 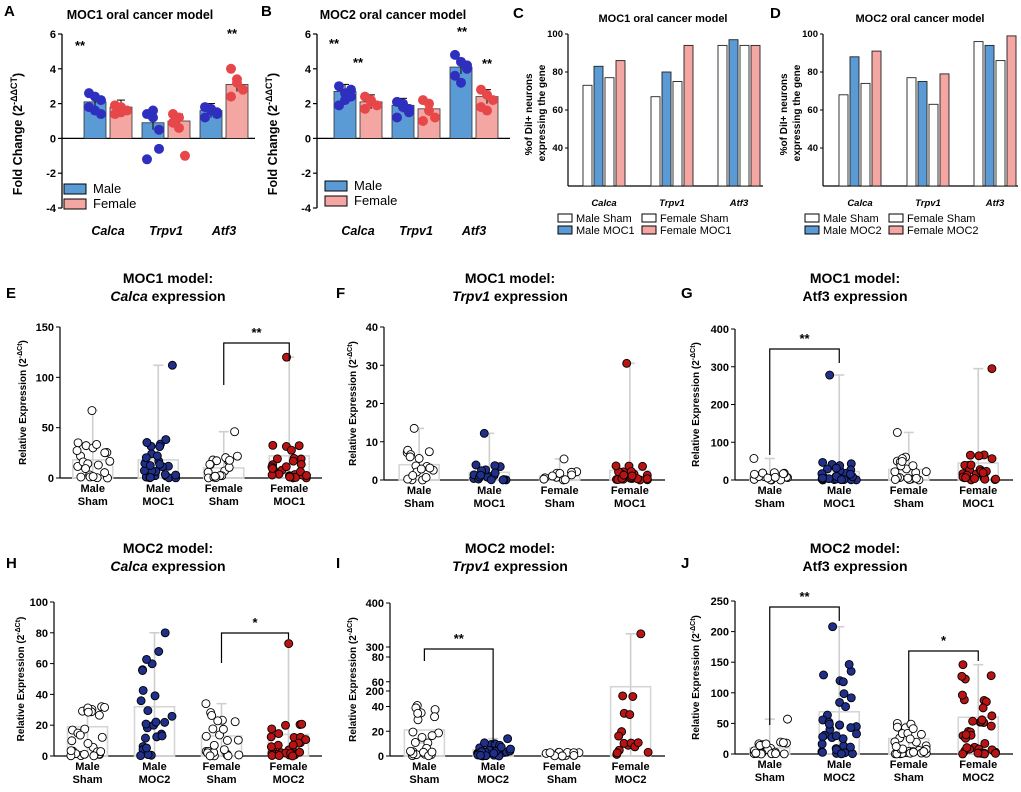 I want to click on panel-d-legend-0: Male Sham, so click(x=851, y=219).